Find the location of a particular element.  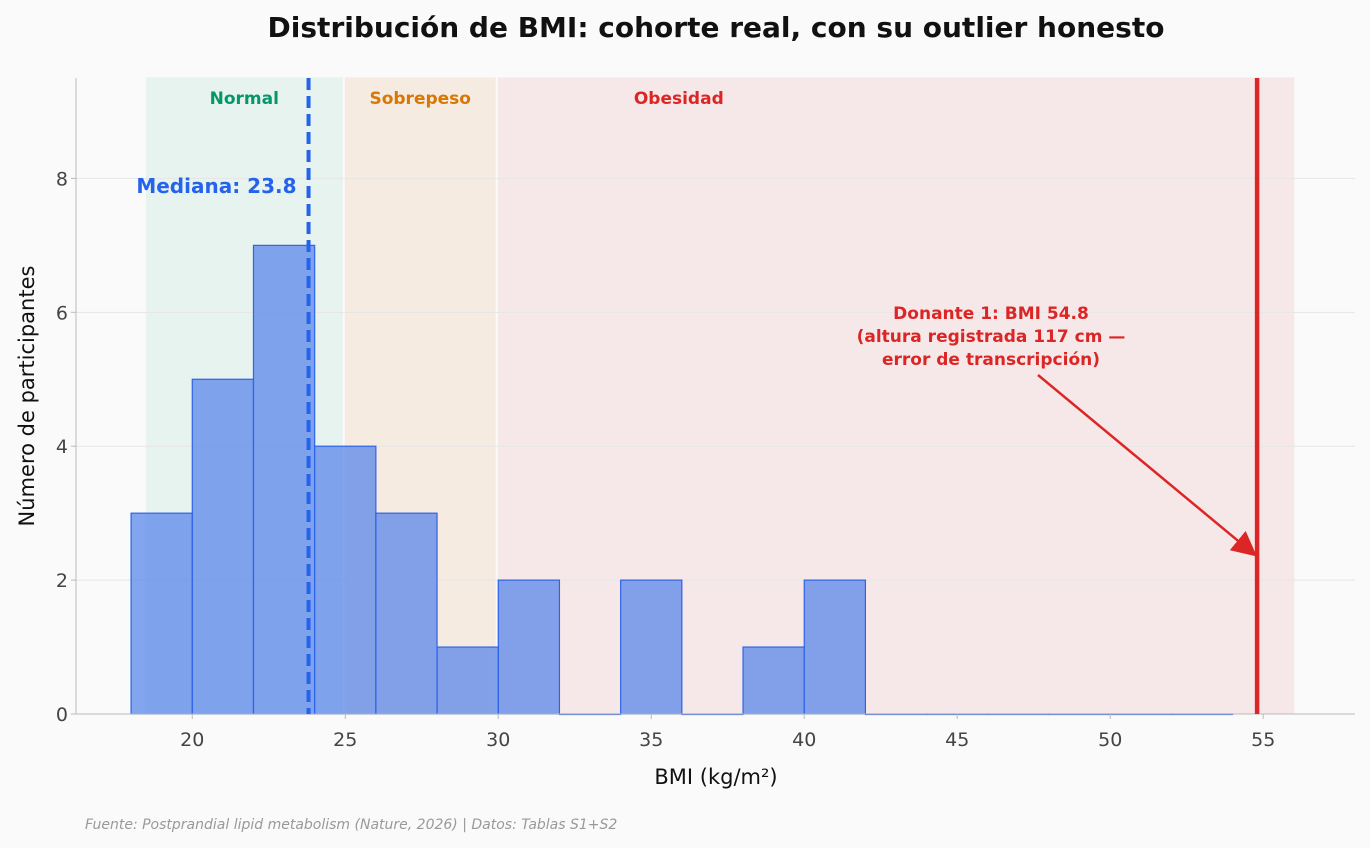

y-tick-label: 6 is located at coordinates (62, 313).